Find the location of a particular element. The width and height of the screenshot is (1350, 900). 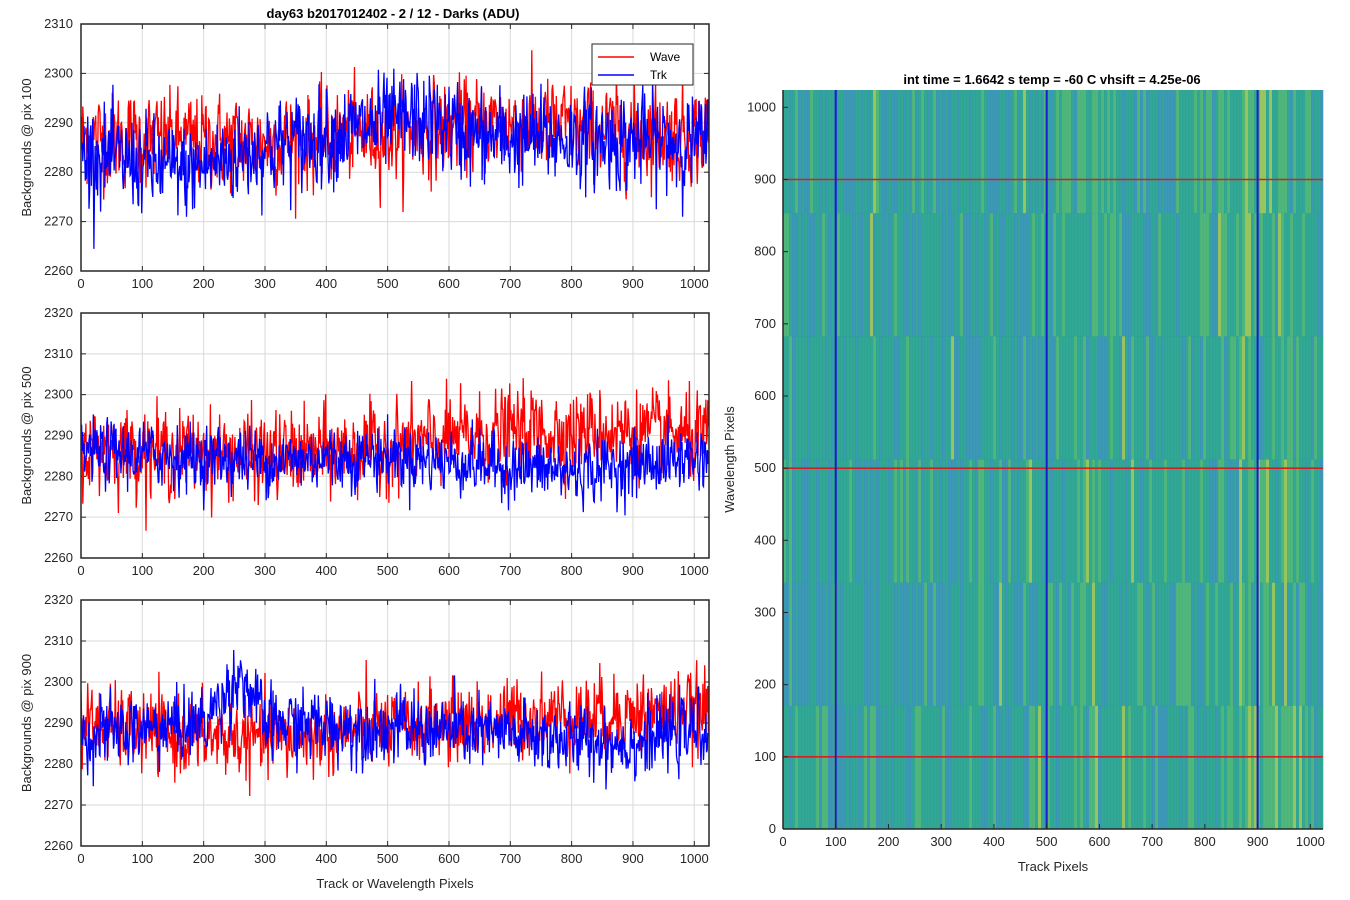

x-tick-label: 700 is located at coordinates (510, 570).